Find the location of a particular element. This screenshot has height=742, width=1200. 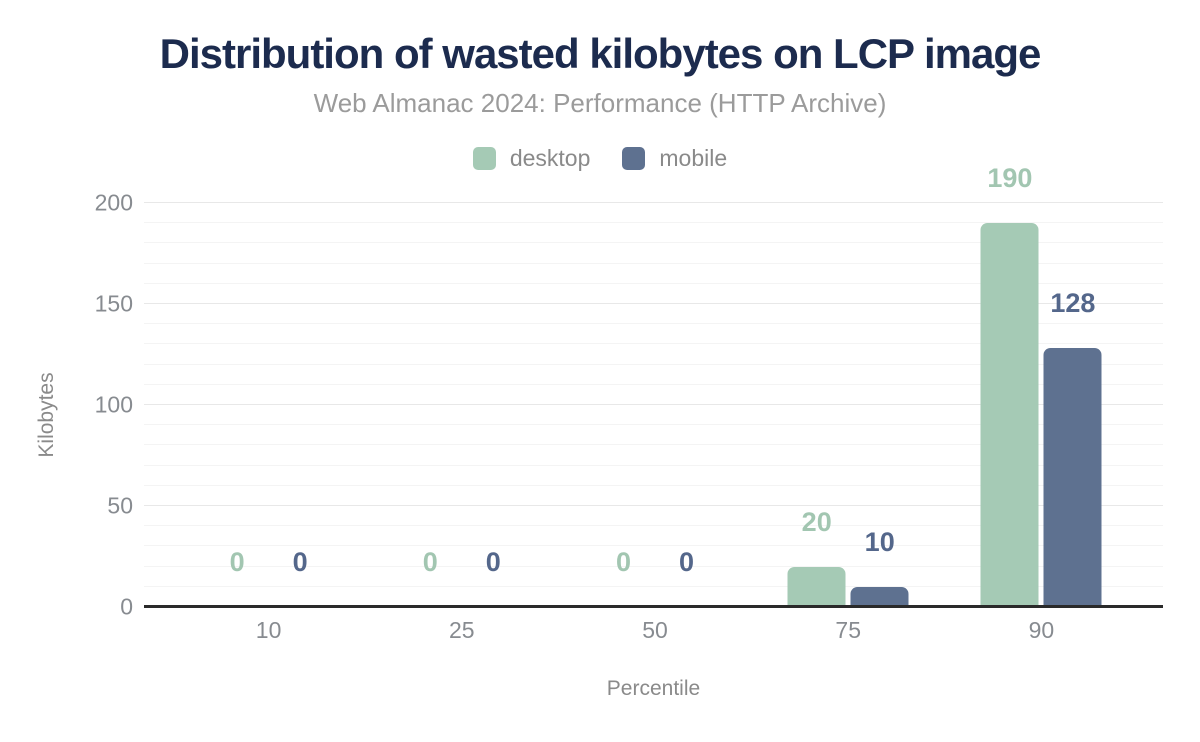

x-axis-line is located at coordinates (653, 606).